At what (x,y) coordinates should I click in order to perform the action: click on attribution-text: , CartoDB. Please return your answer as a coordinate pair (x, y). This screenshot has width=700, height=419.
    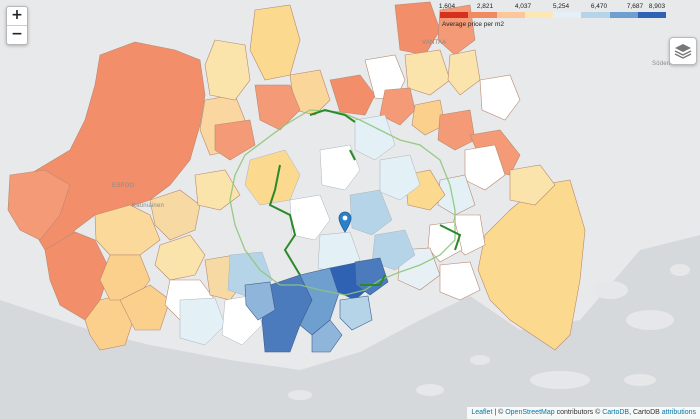
    Looking at the image, I should click on (645, 412).